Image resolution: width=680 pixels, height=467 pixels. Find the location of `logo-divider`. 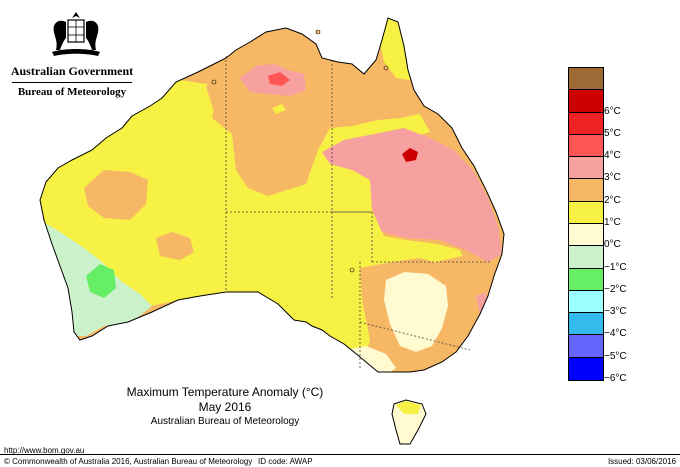

logo-divider is located at coordinates (72, 82).